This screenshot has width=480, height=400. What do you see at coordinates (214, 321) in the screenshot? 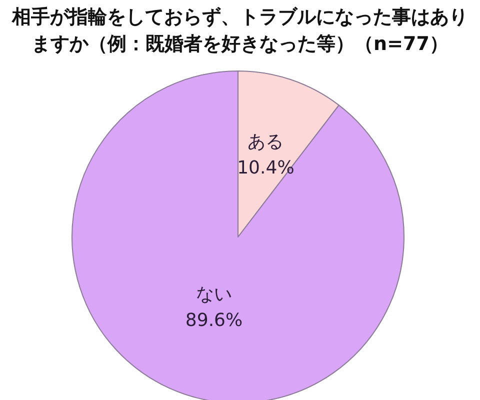
I see `data-label: 89.6%` at bounding box center [214, 321].